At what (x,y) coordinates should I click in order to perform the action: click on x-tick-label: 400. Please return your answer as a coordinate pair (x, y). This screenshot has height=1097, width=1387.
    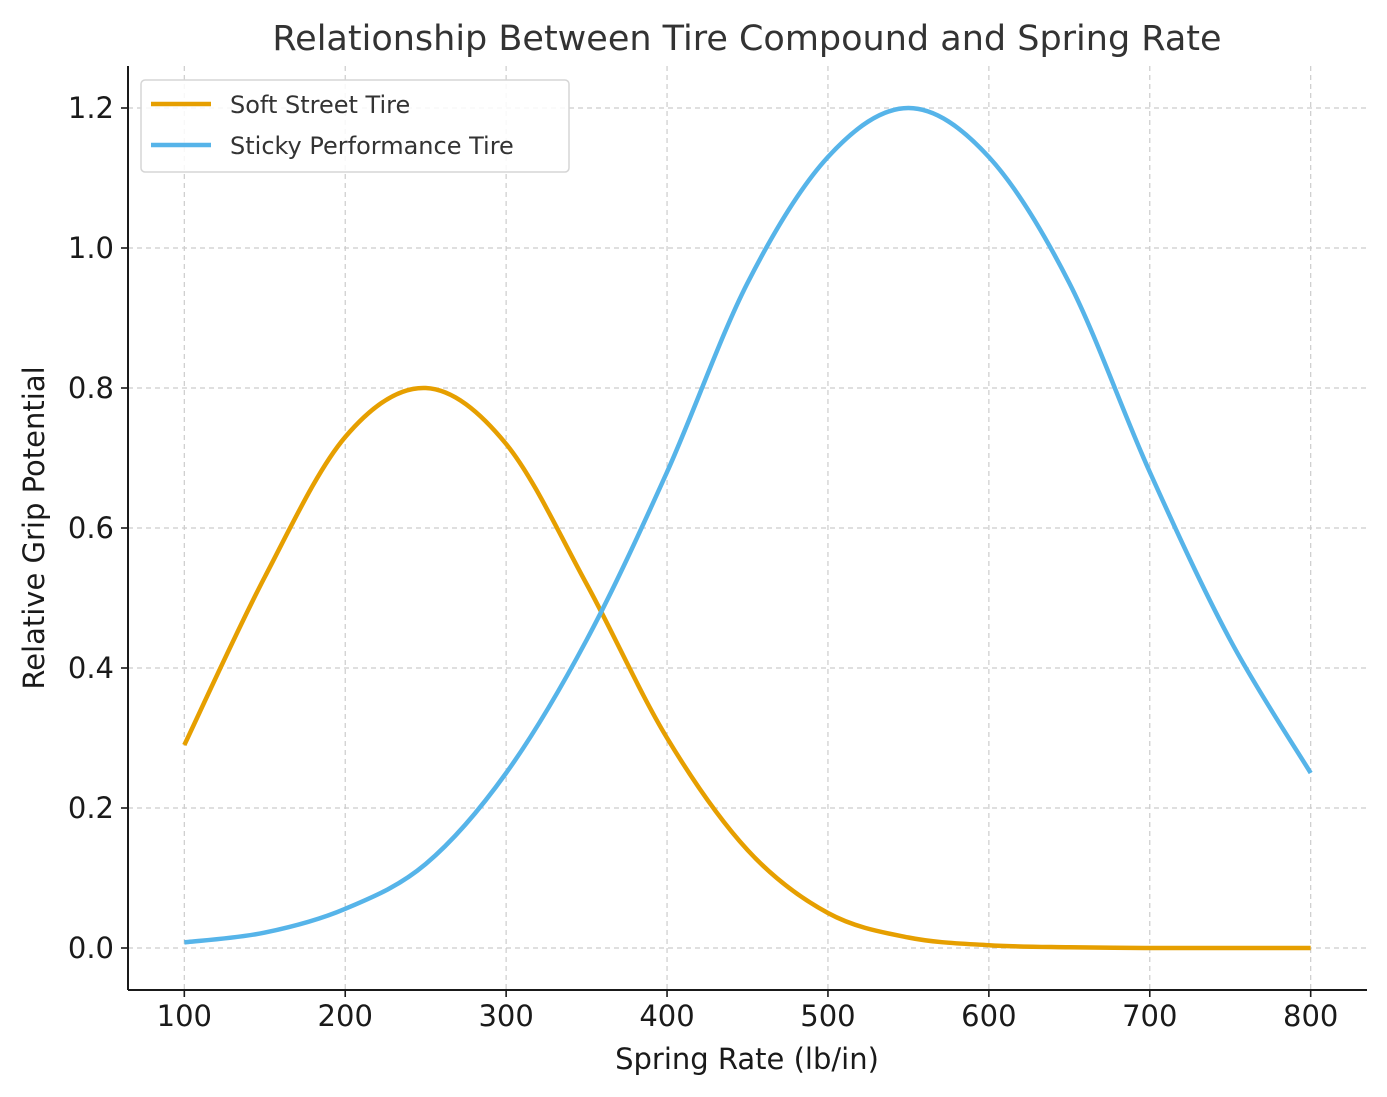
    Looking at the image, I should click on (666, 1016).